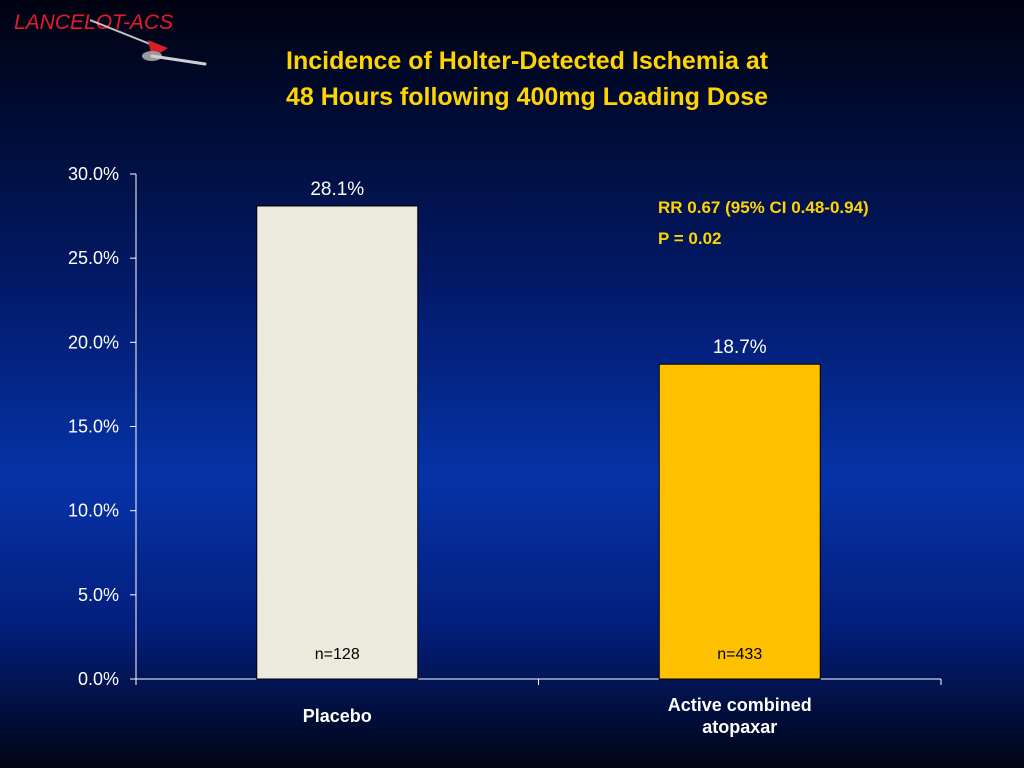  I want to click on y-tick-label: 25.0%, so click(93, 258).